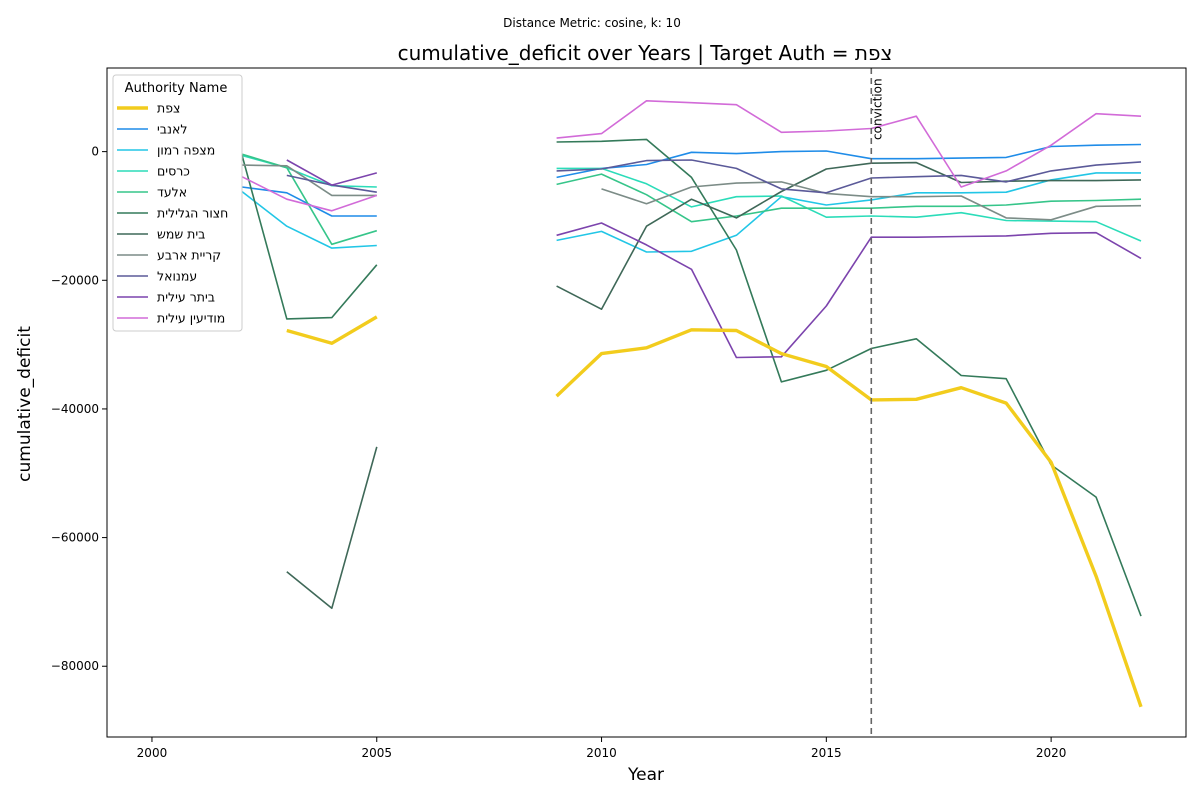  What do you see at coordinates (592, 23) in the screenshot?
I see `chart-suptitle: Distance Metric: cosine, k: 10` at bounding box center [592, 23].